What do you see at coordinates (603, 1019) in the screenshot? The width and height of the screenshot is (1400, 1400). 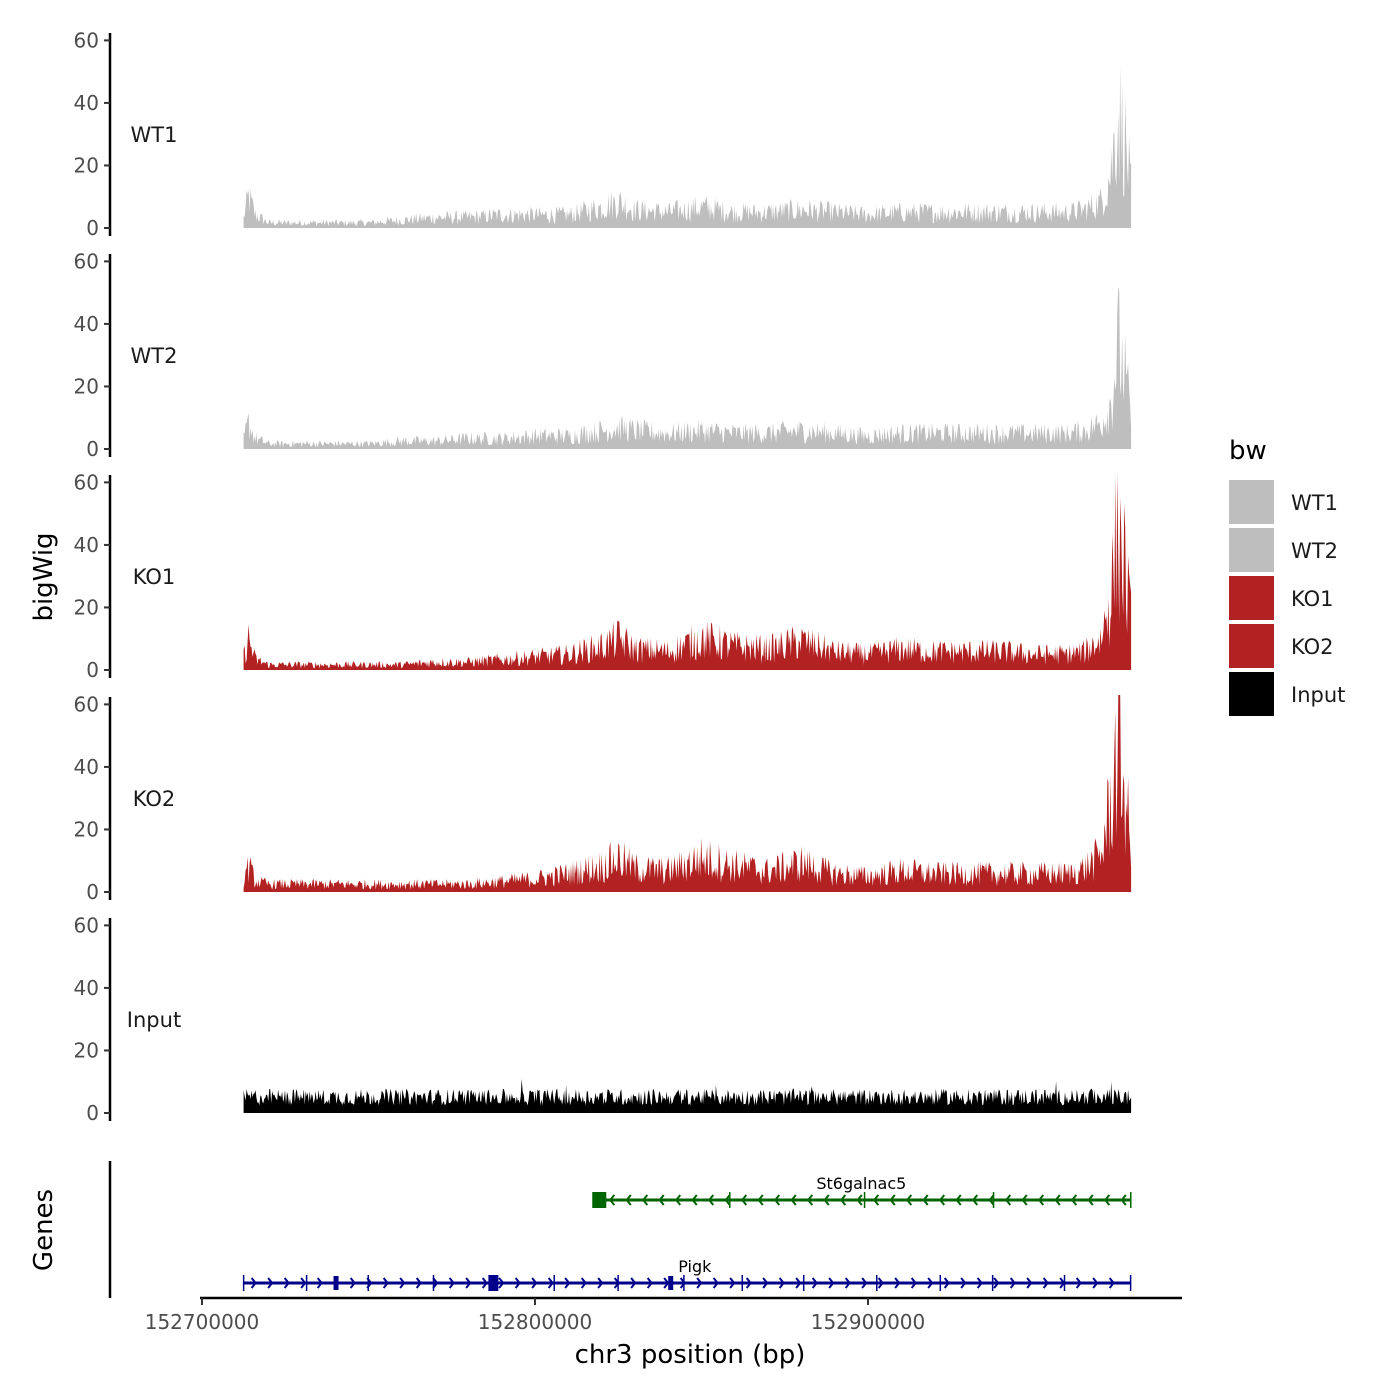 I see `track-input: Input 0 20 40 60` at bounding box center [603, 1019].